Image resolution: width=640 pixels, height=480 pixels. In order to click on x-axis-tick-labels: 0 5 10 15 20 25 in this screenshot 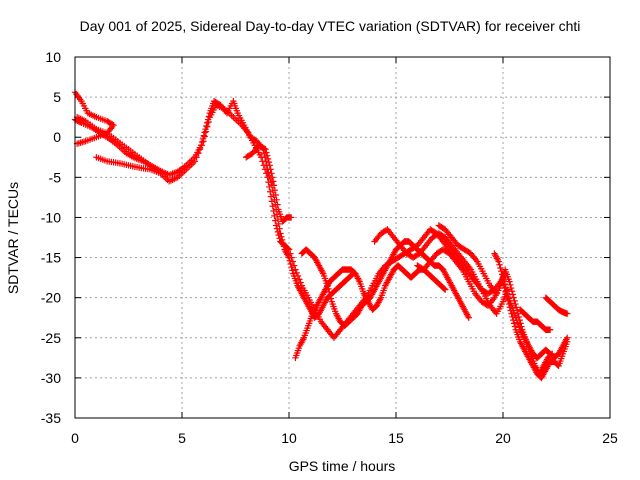, I will do `click(344, 438)`.